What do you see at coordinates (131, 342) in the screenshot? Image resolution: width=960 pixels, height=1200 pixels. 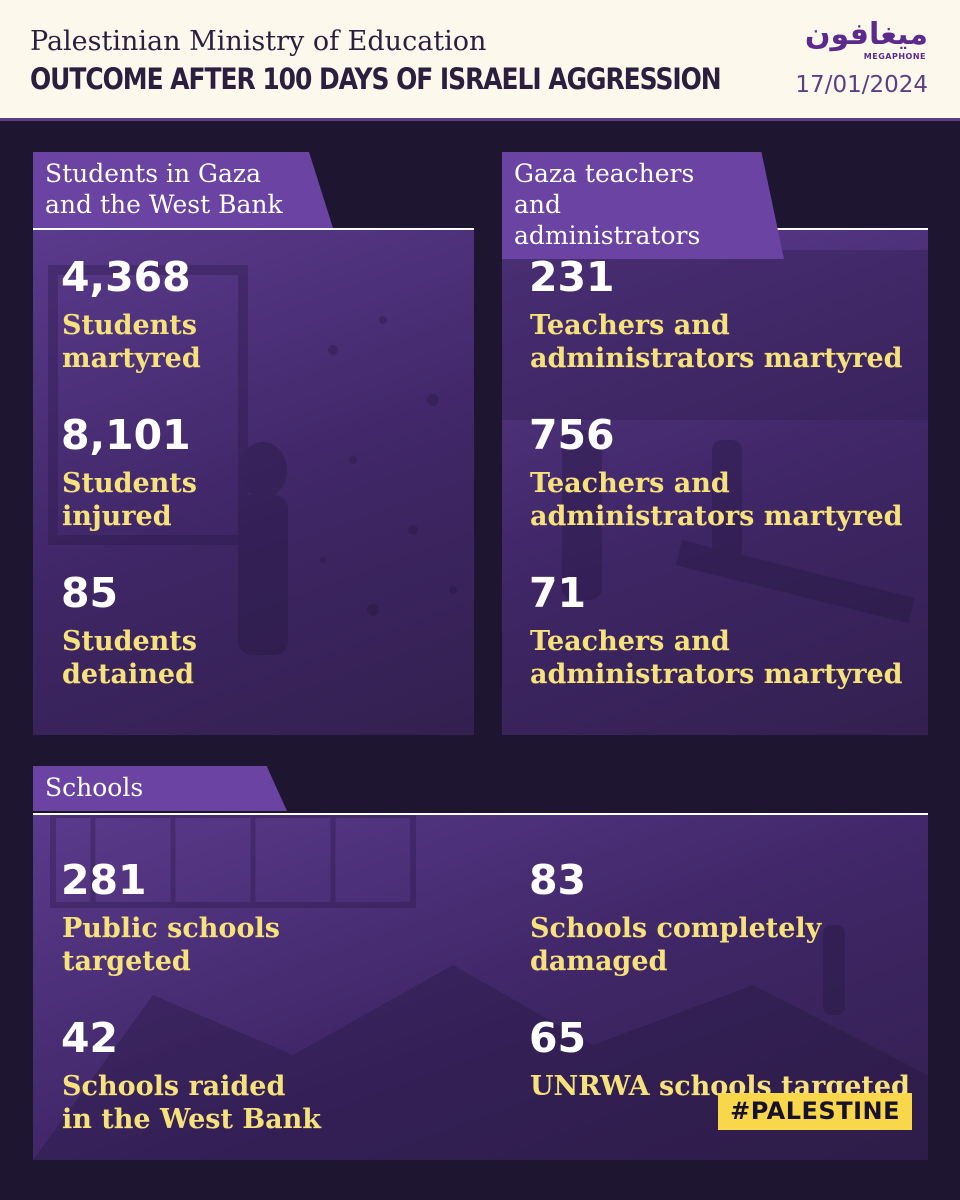 I see `stat-label: Students martyred` at bounding box center [131, 342].